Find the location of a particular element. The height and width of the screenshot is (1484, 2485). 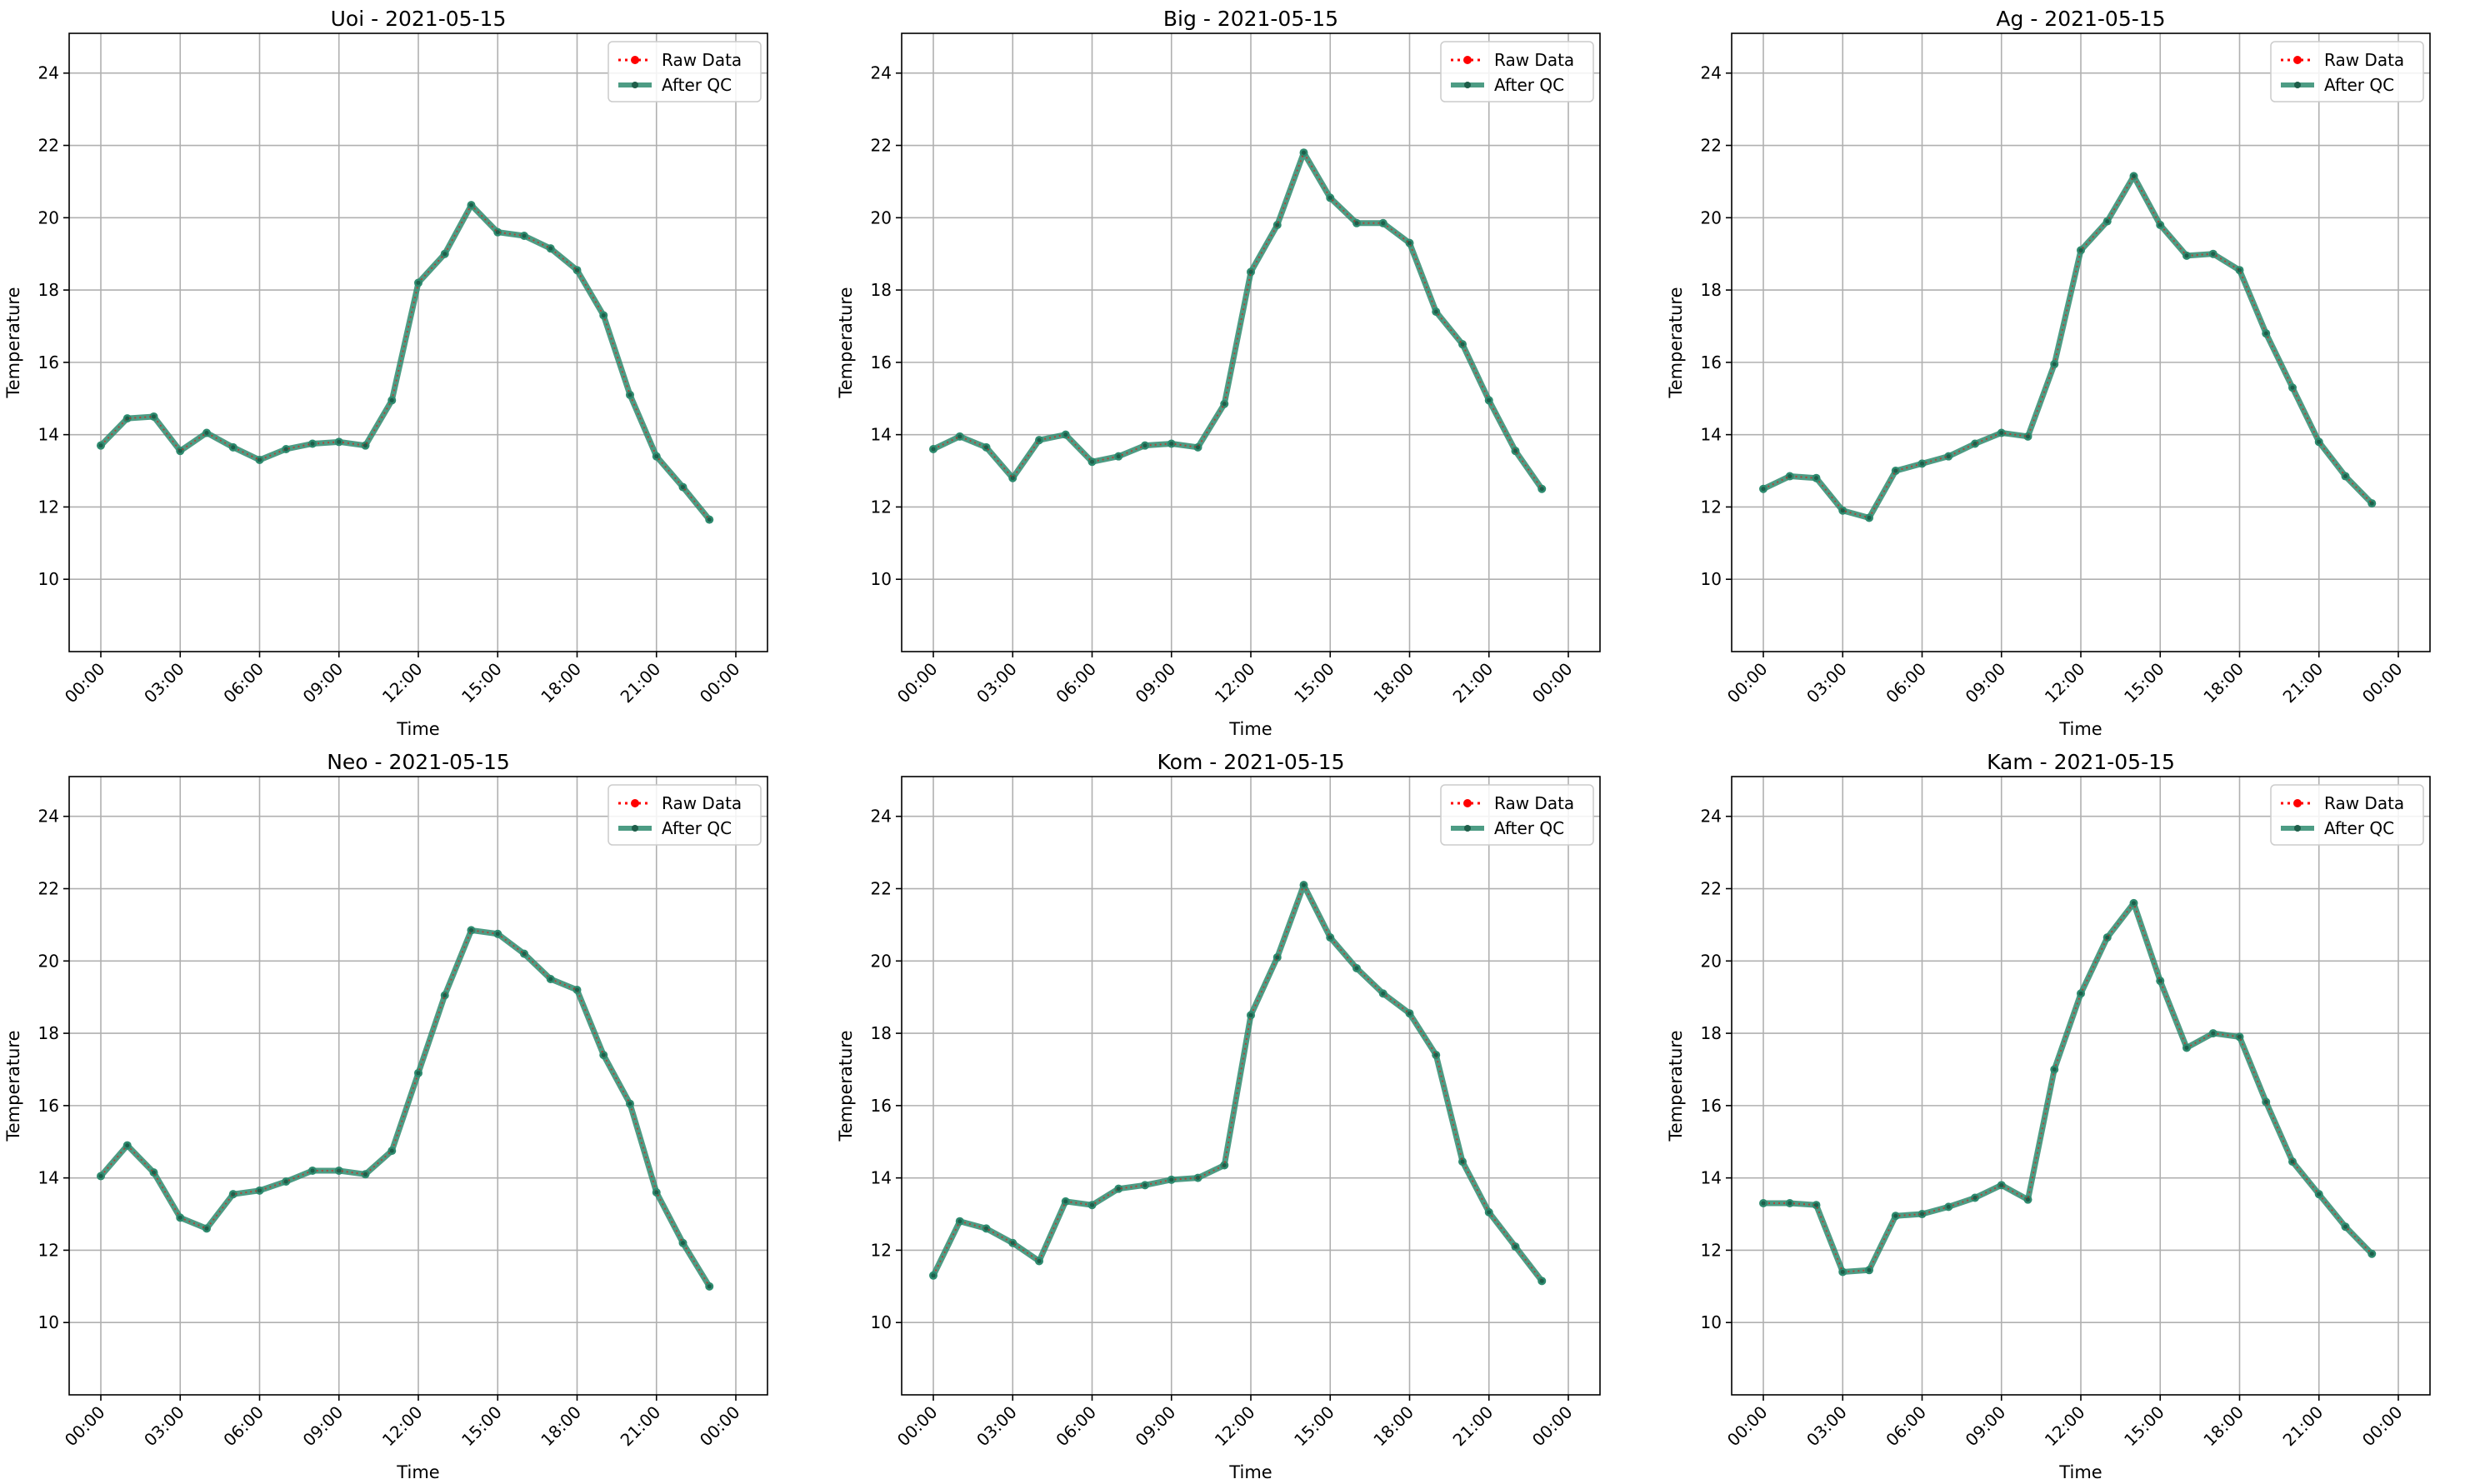

y-tick-label: 10 is located at coordinates (48, 579).